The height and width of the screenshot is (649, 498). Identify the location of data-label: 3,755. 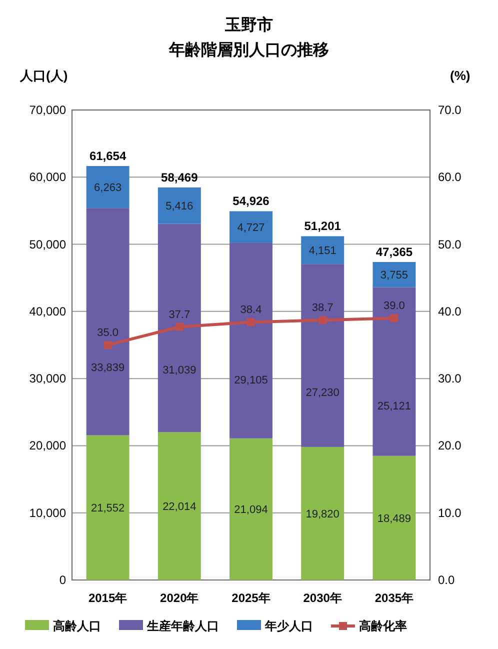
(394, 276).